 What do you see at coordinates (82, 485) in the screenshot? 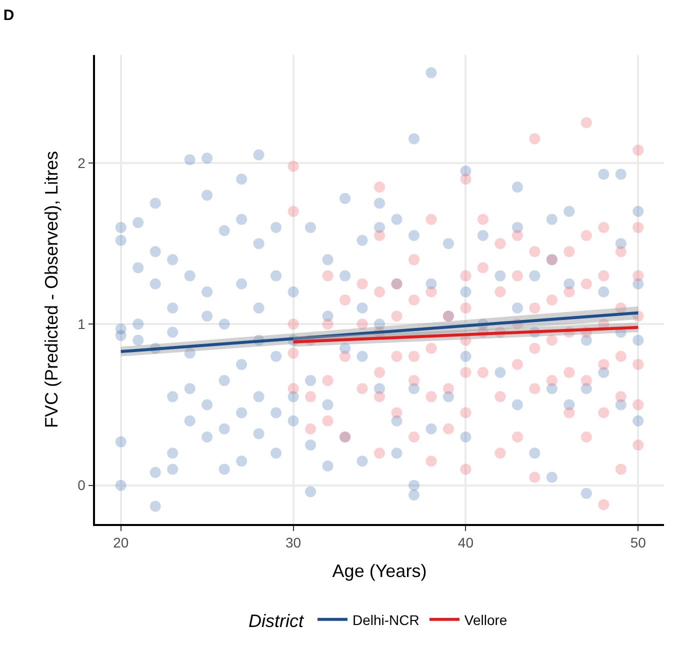
I see `y-tick-label: 0` at bounding box center [82, 485].